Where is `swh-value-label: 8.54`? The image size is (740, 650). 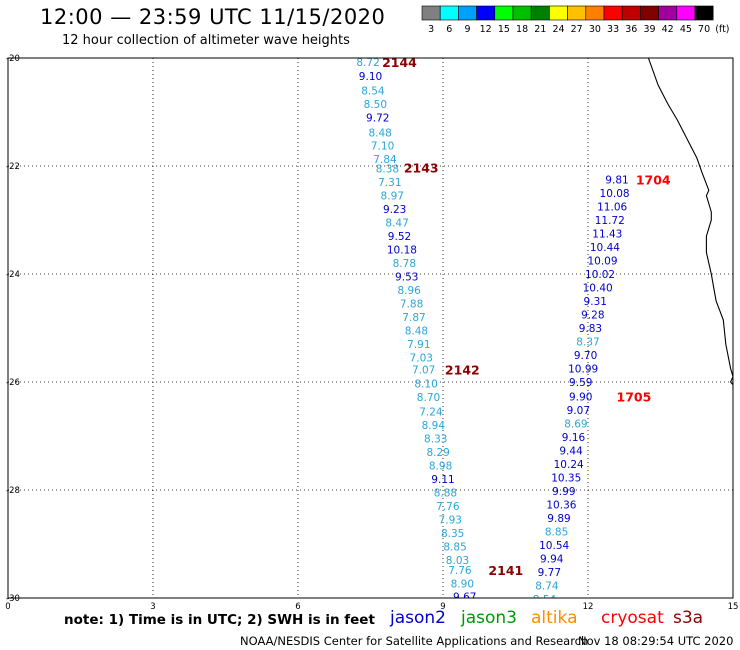 swh-value-label: 8.54 is located at coordinates (545, 600).